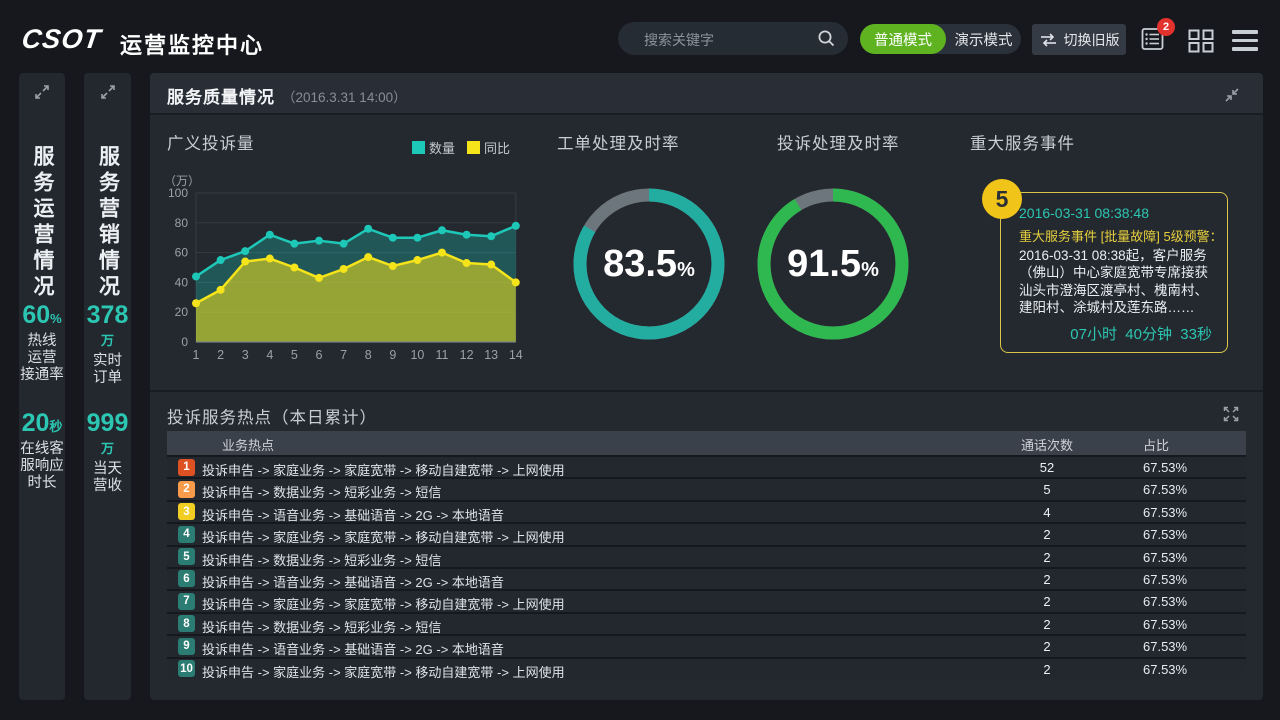 This screenshot has height=720, width=1280. I want to click on event-headline: 重大服务事件 [批量故障] 5级预警：, so click(1121, 236).